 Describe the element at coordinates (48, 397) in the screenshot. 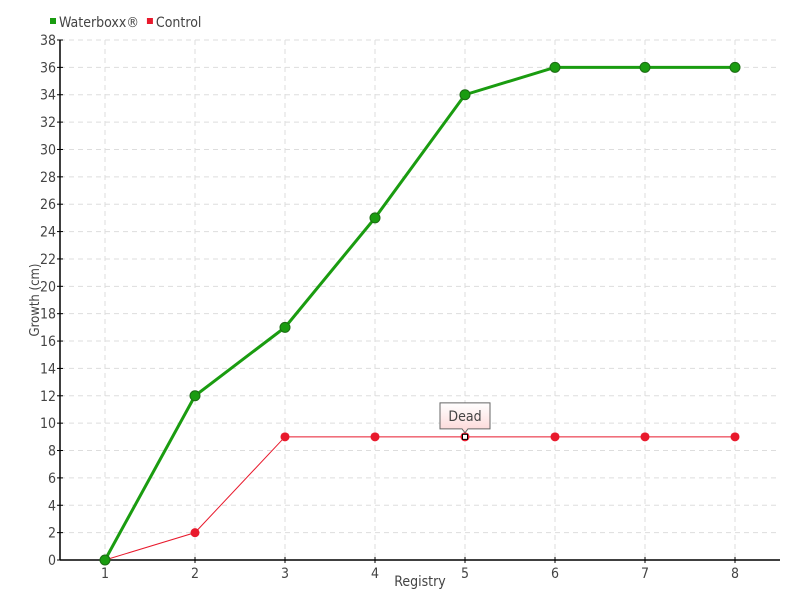

I see `y-tick-label: 12` at that location.